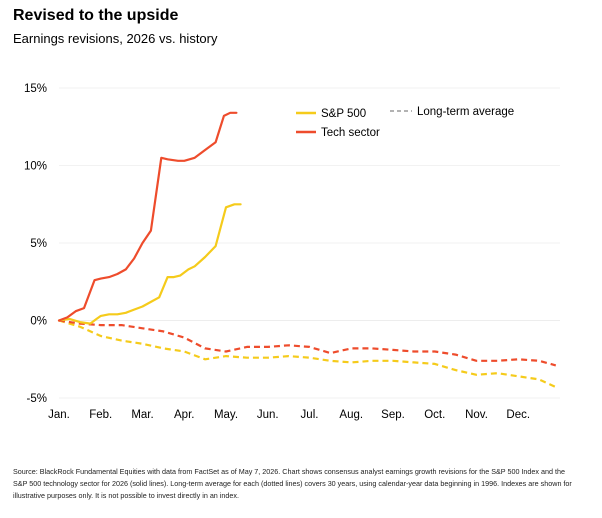 The height and width of the screenshot is (518, 602). I want to click on y-axis: 15% 10% 5% 0% -5%, so click(35, 244).